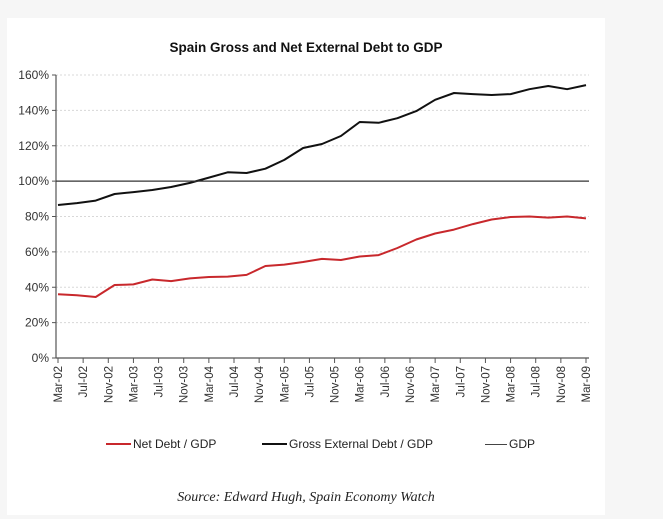  Describe the element at coordinates (306, 47) in the screenshot. I see `chart-title: Spain Gross and Net External Debt to GDP` at that location.